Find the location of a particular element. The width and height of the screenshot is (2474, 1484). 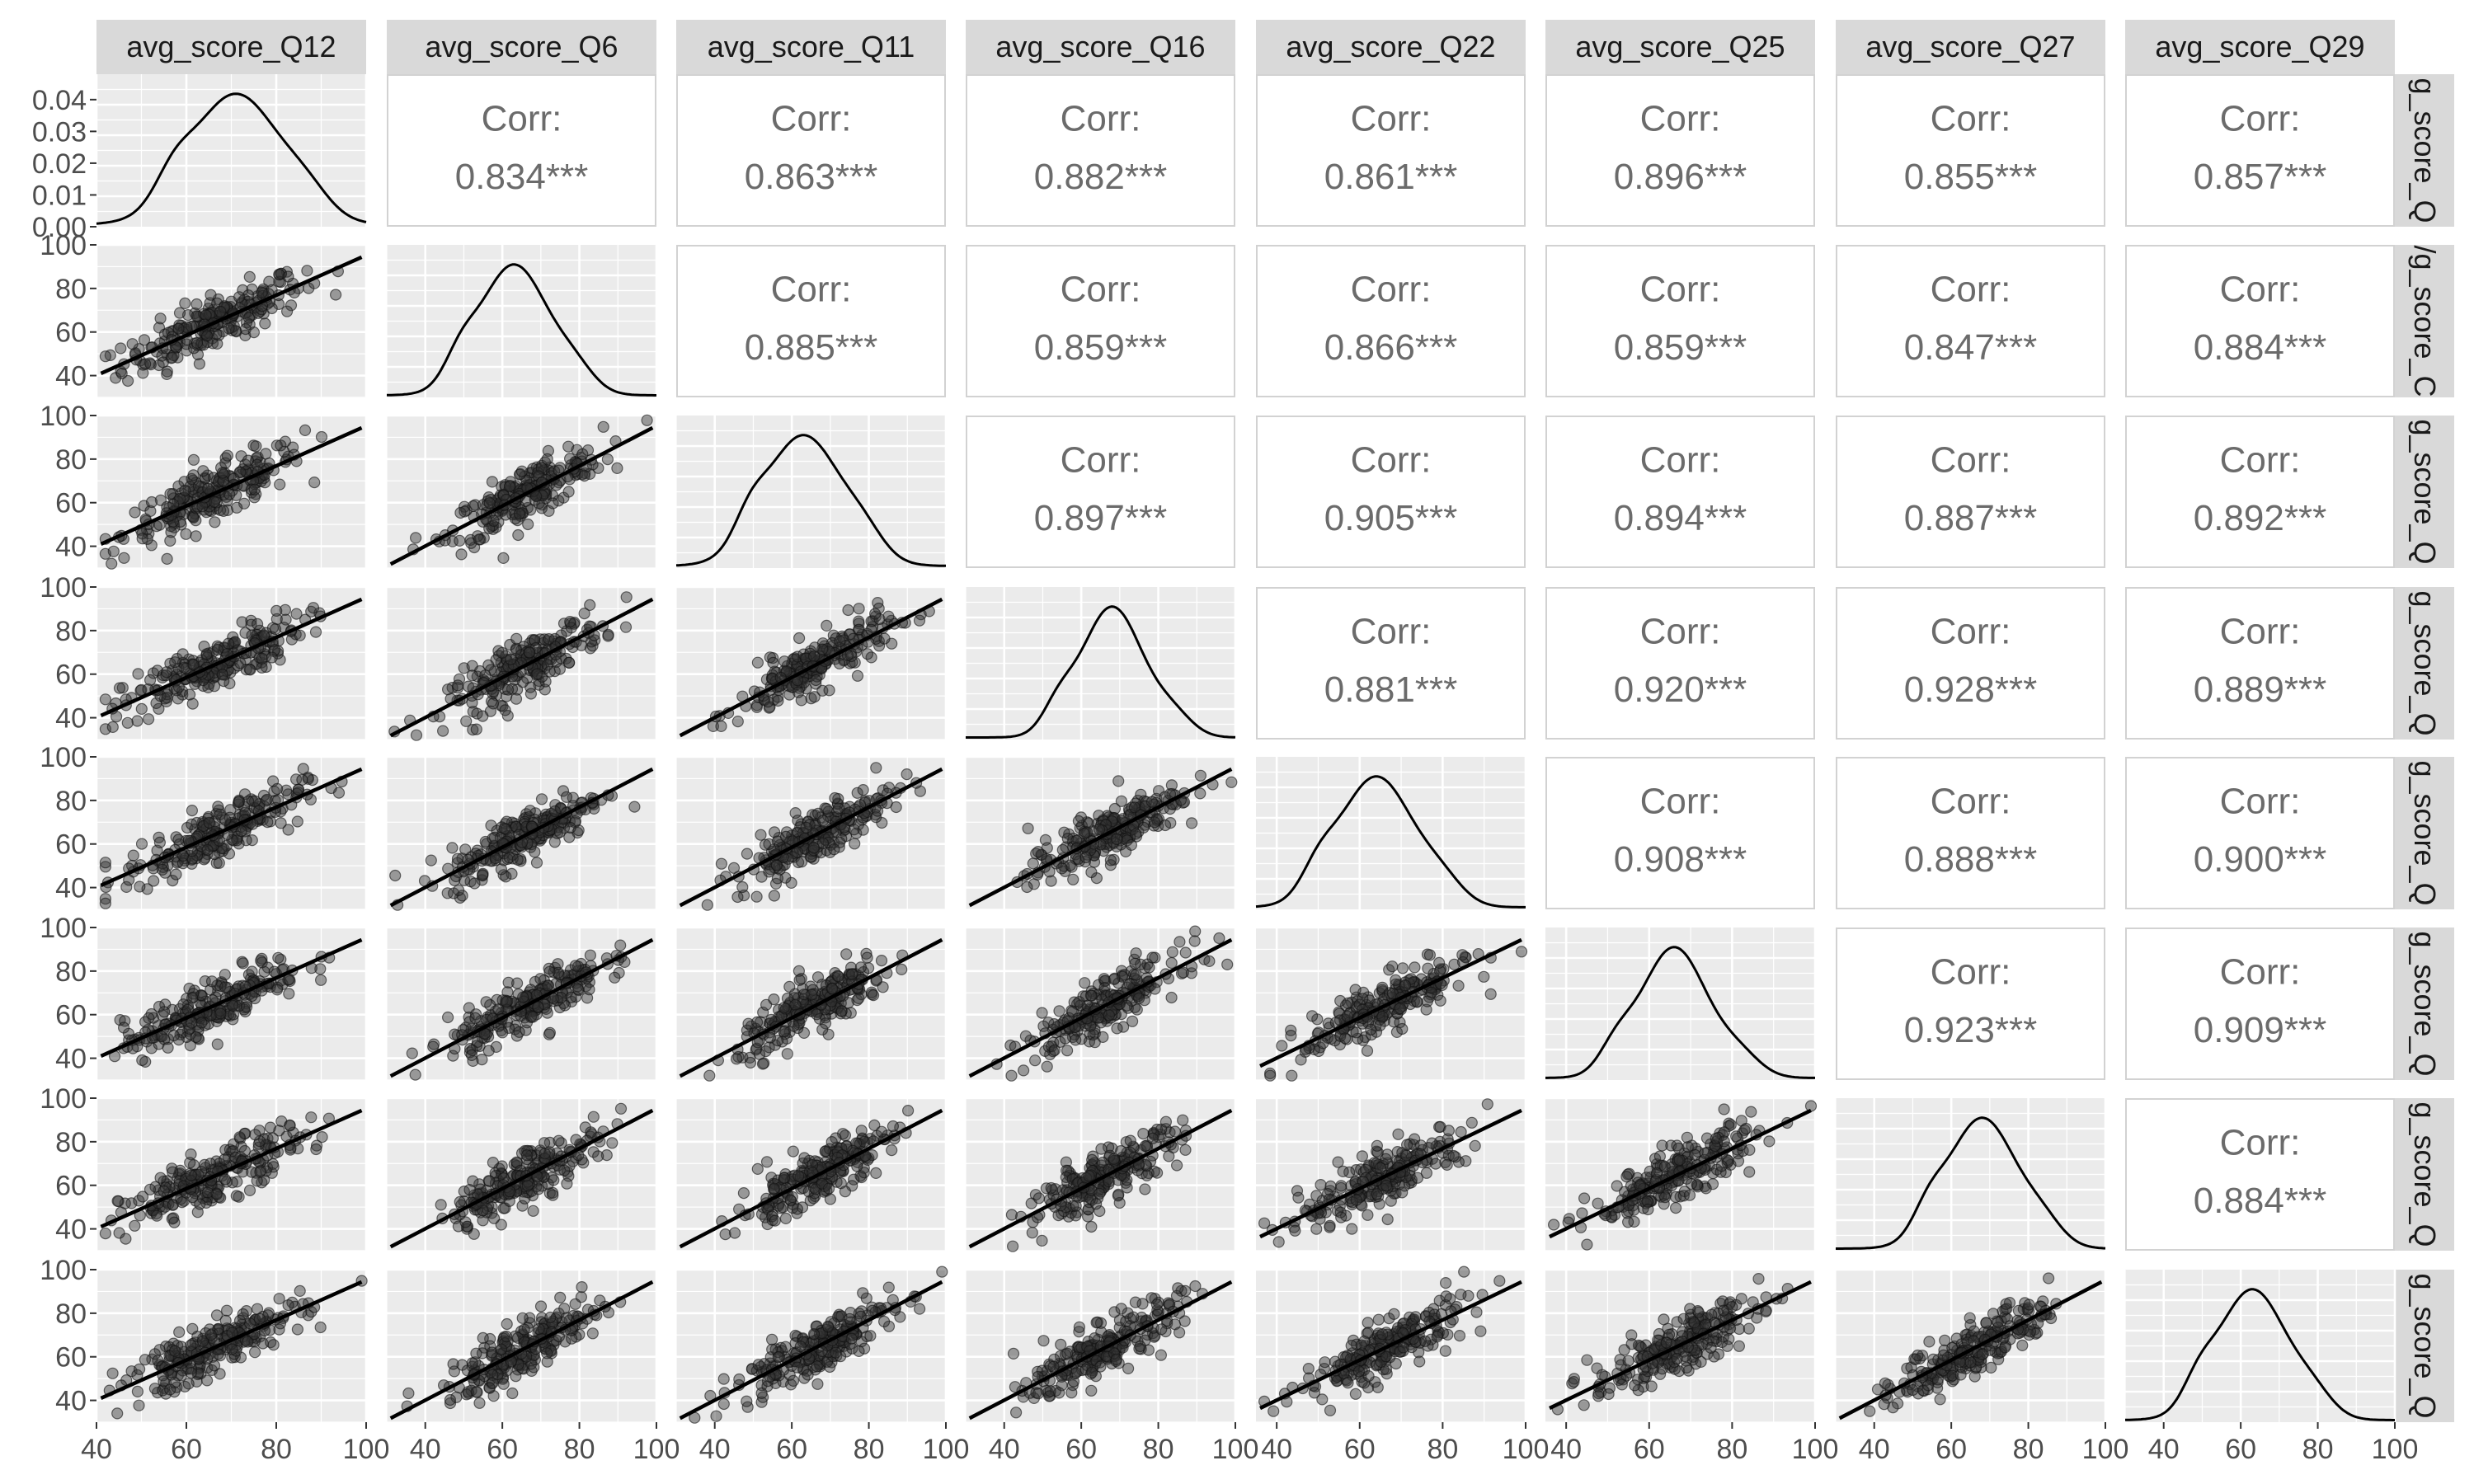

row-strip-label-group-0: g_score_Q is located at coordinates (2425, 150).